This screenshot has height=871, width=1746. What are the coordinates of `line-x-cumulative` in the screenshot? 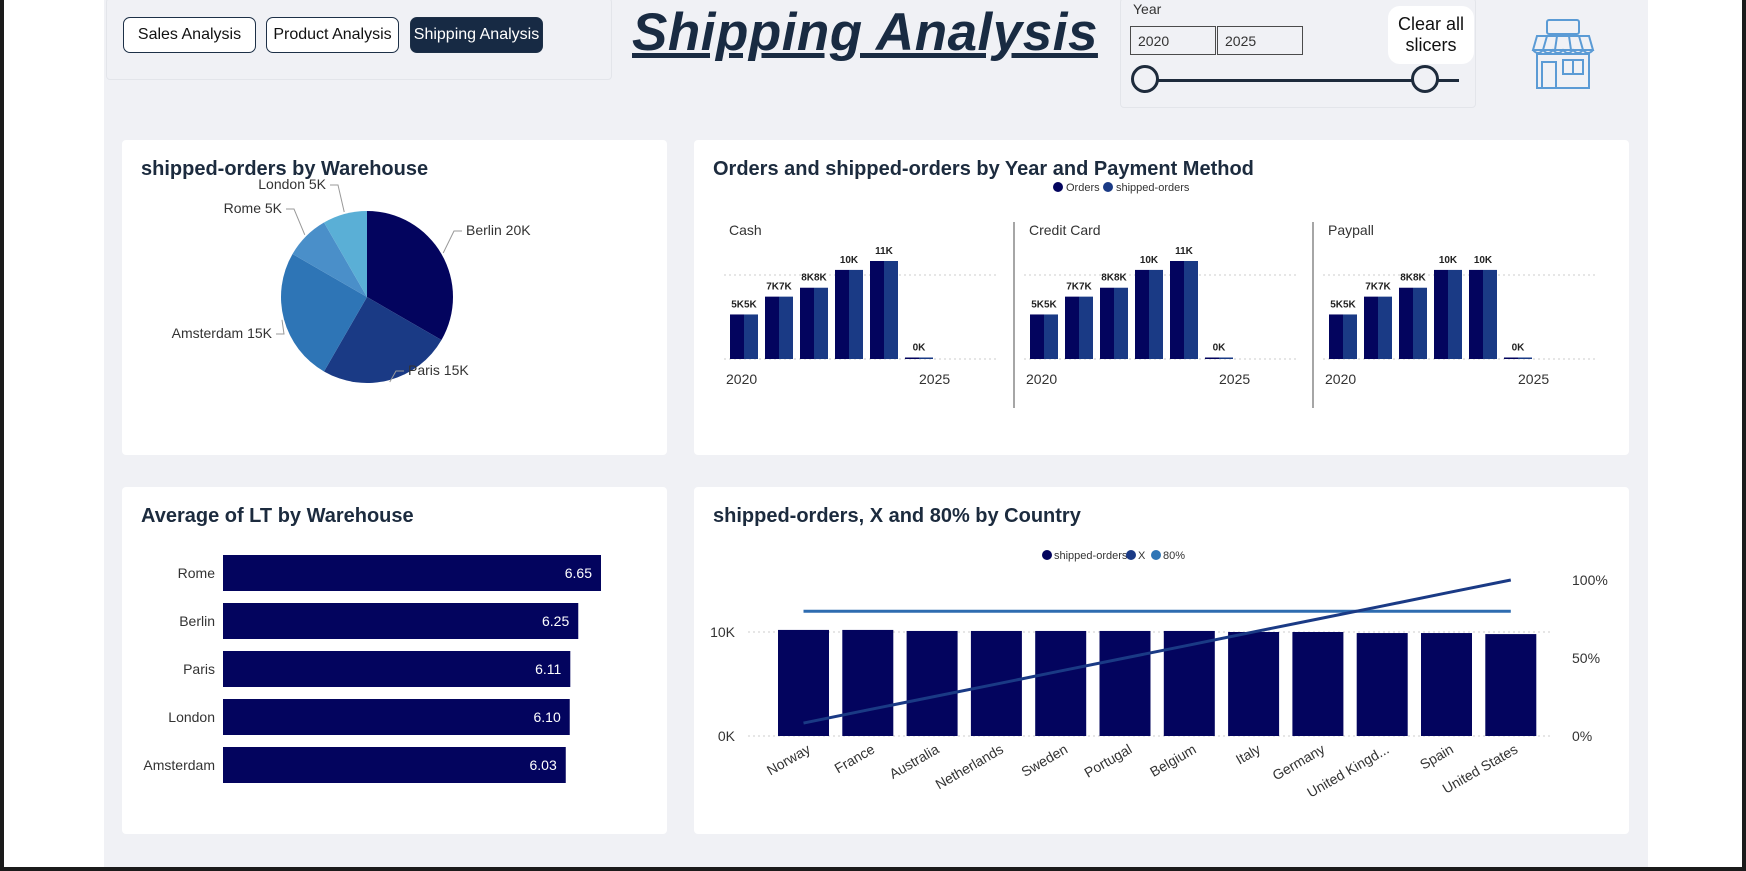 It's located at (1157, 651).